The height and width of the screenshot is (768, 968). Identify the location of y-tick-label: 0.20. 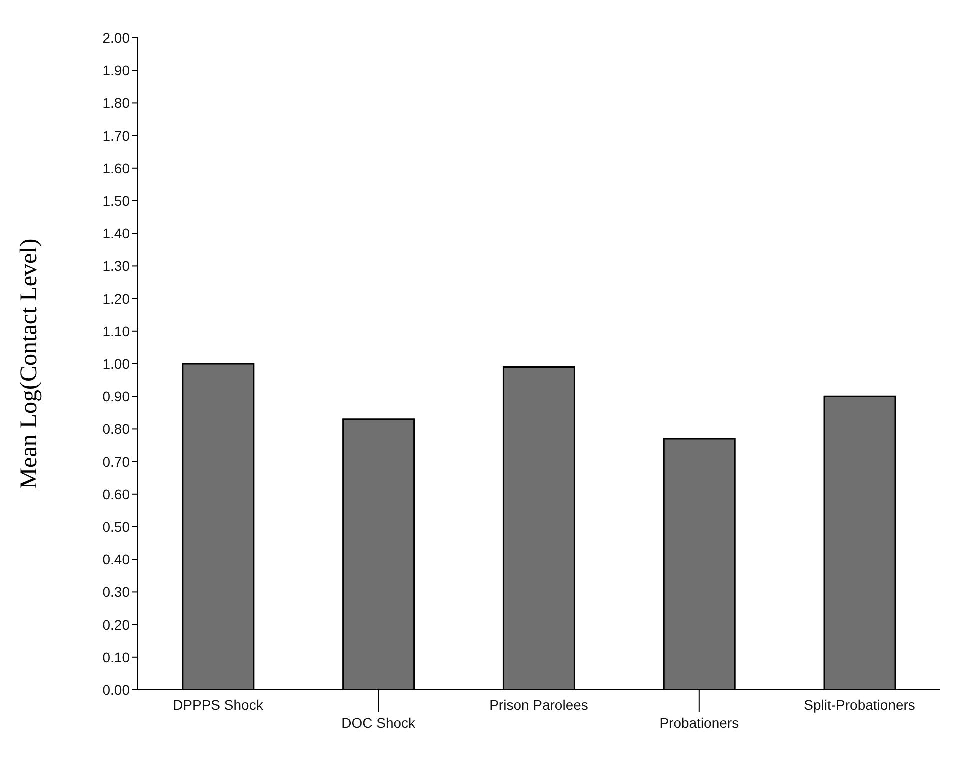
(116, 624).